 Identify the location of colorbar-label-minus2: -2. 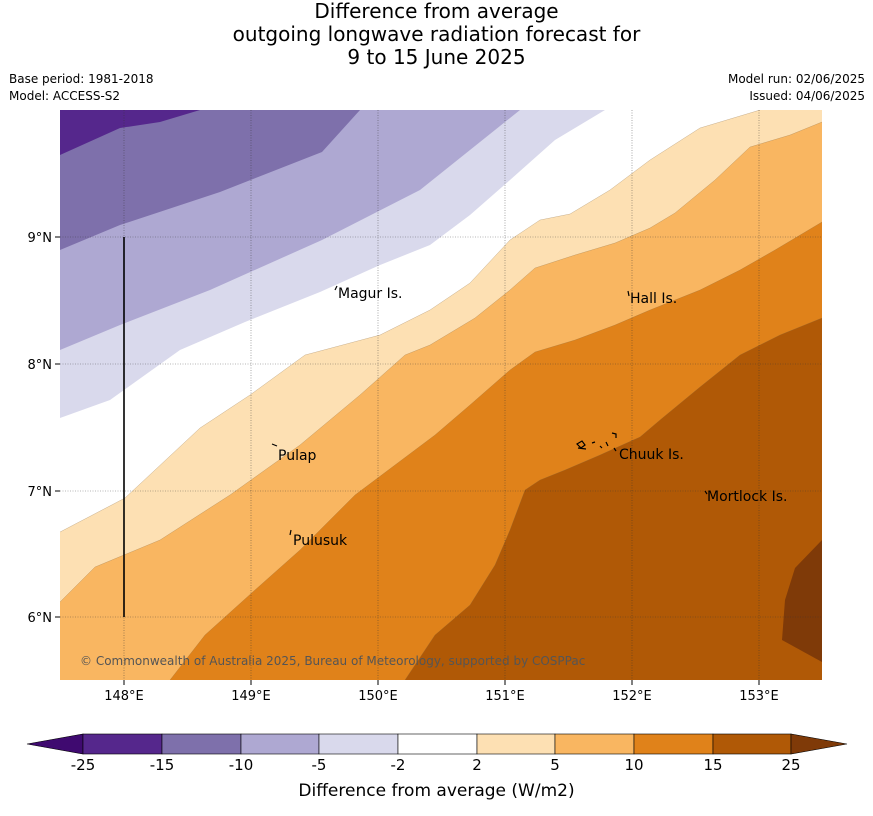
(398, 765).